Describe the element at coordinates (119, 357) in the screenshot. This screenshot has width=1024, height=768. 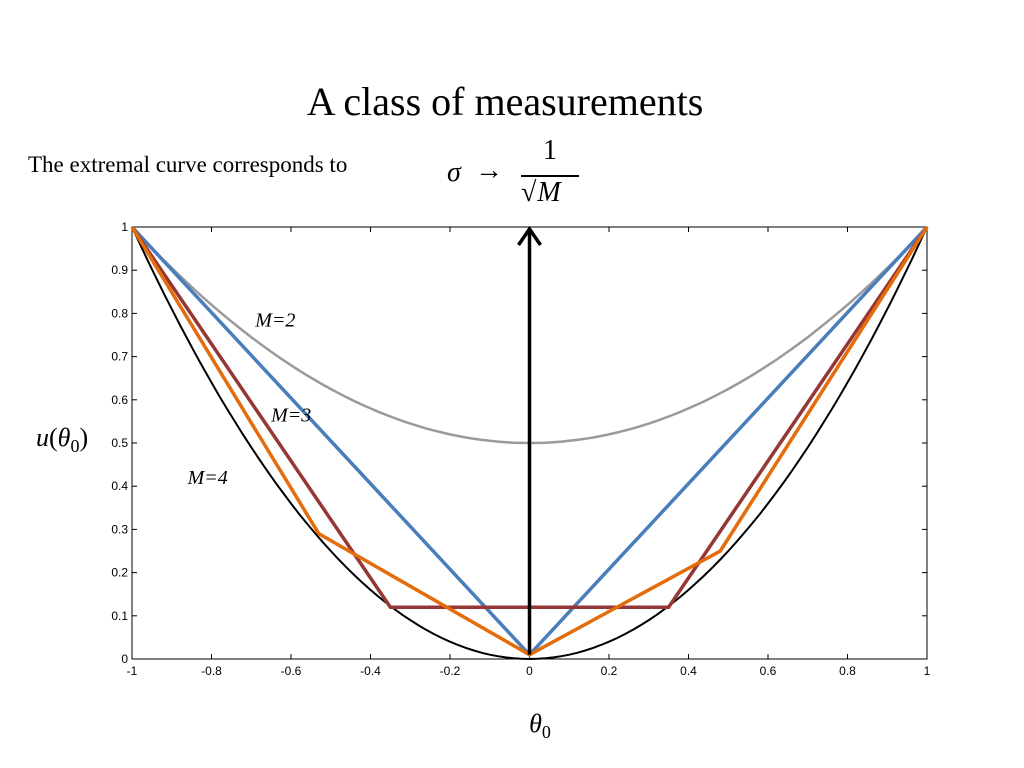
I see `y-tick-label: 0.7` at that location.